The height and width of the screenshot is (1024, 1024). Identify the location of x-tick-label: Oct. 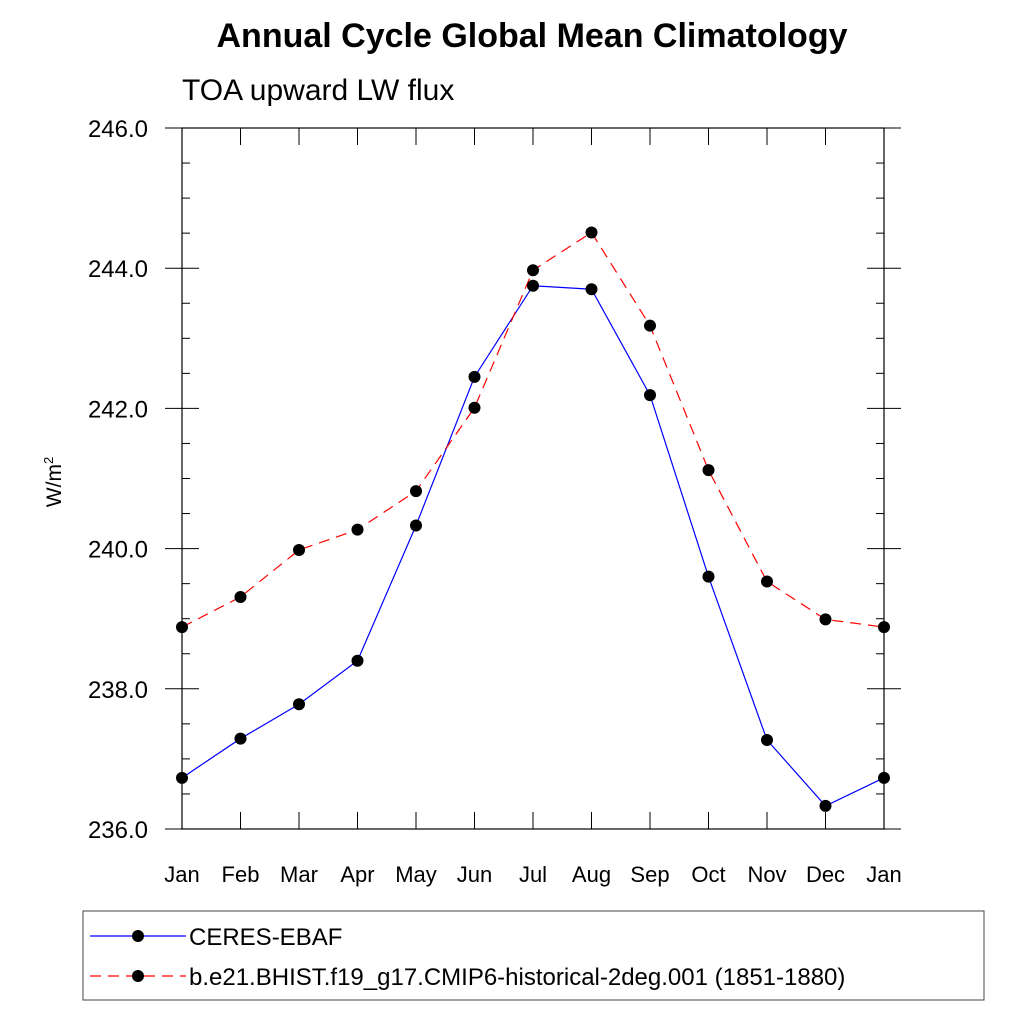
(708, 874).